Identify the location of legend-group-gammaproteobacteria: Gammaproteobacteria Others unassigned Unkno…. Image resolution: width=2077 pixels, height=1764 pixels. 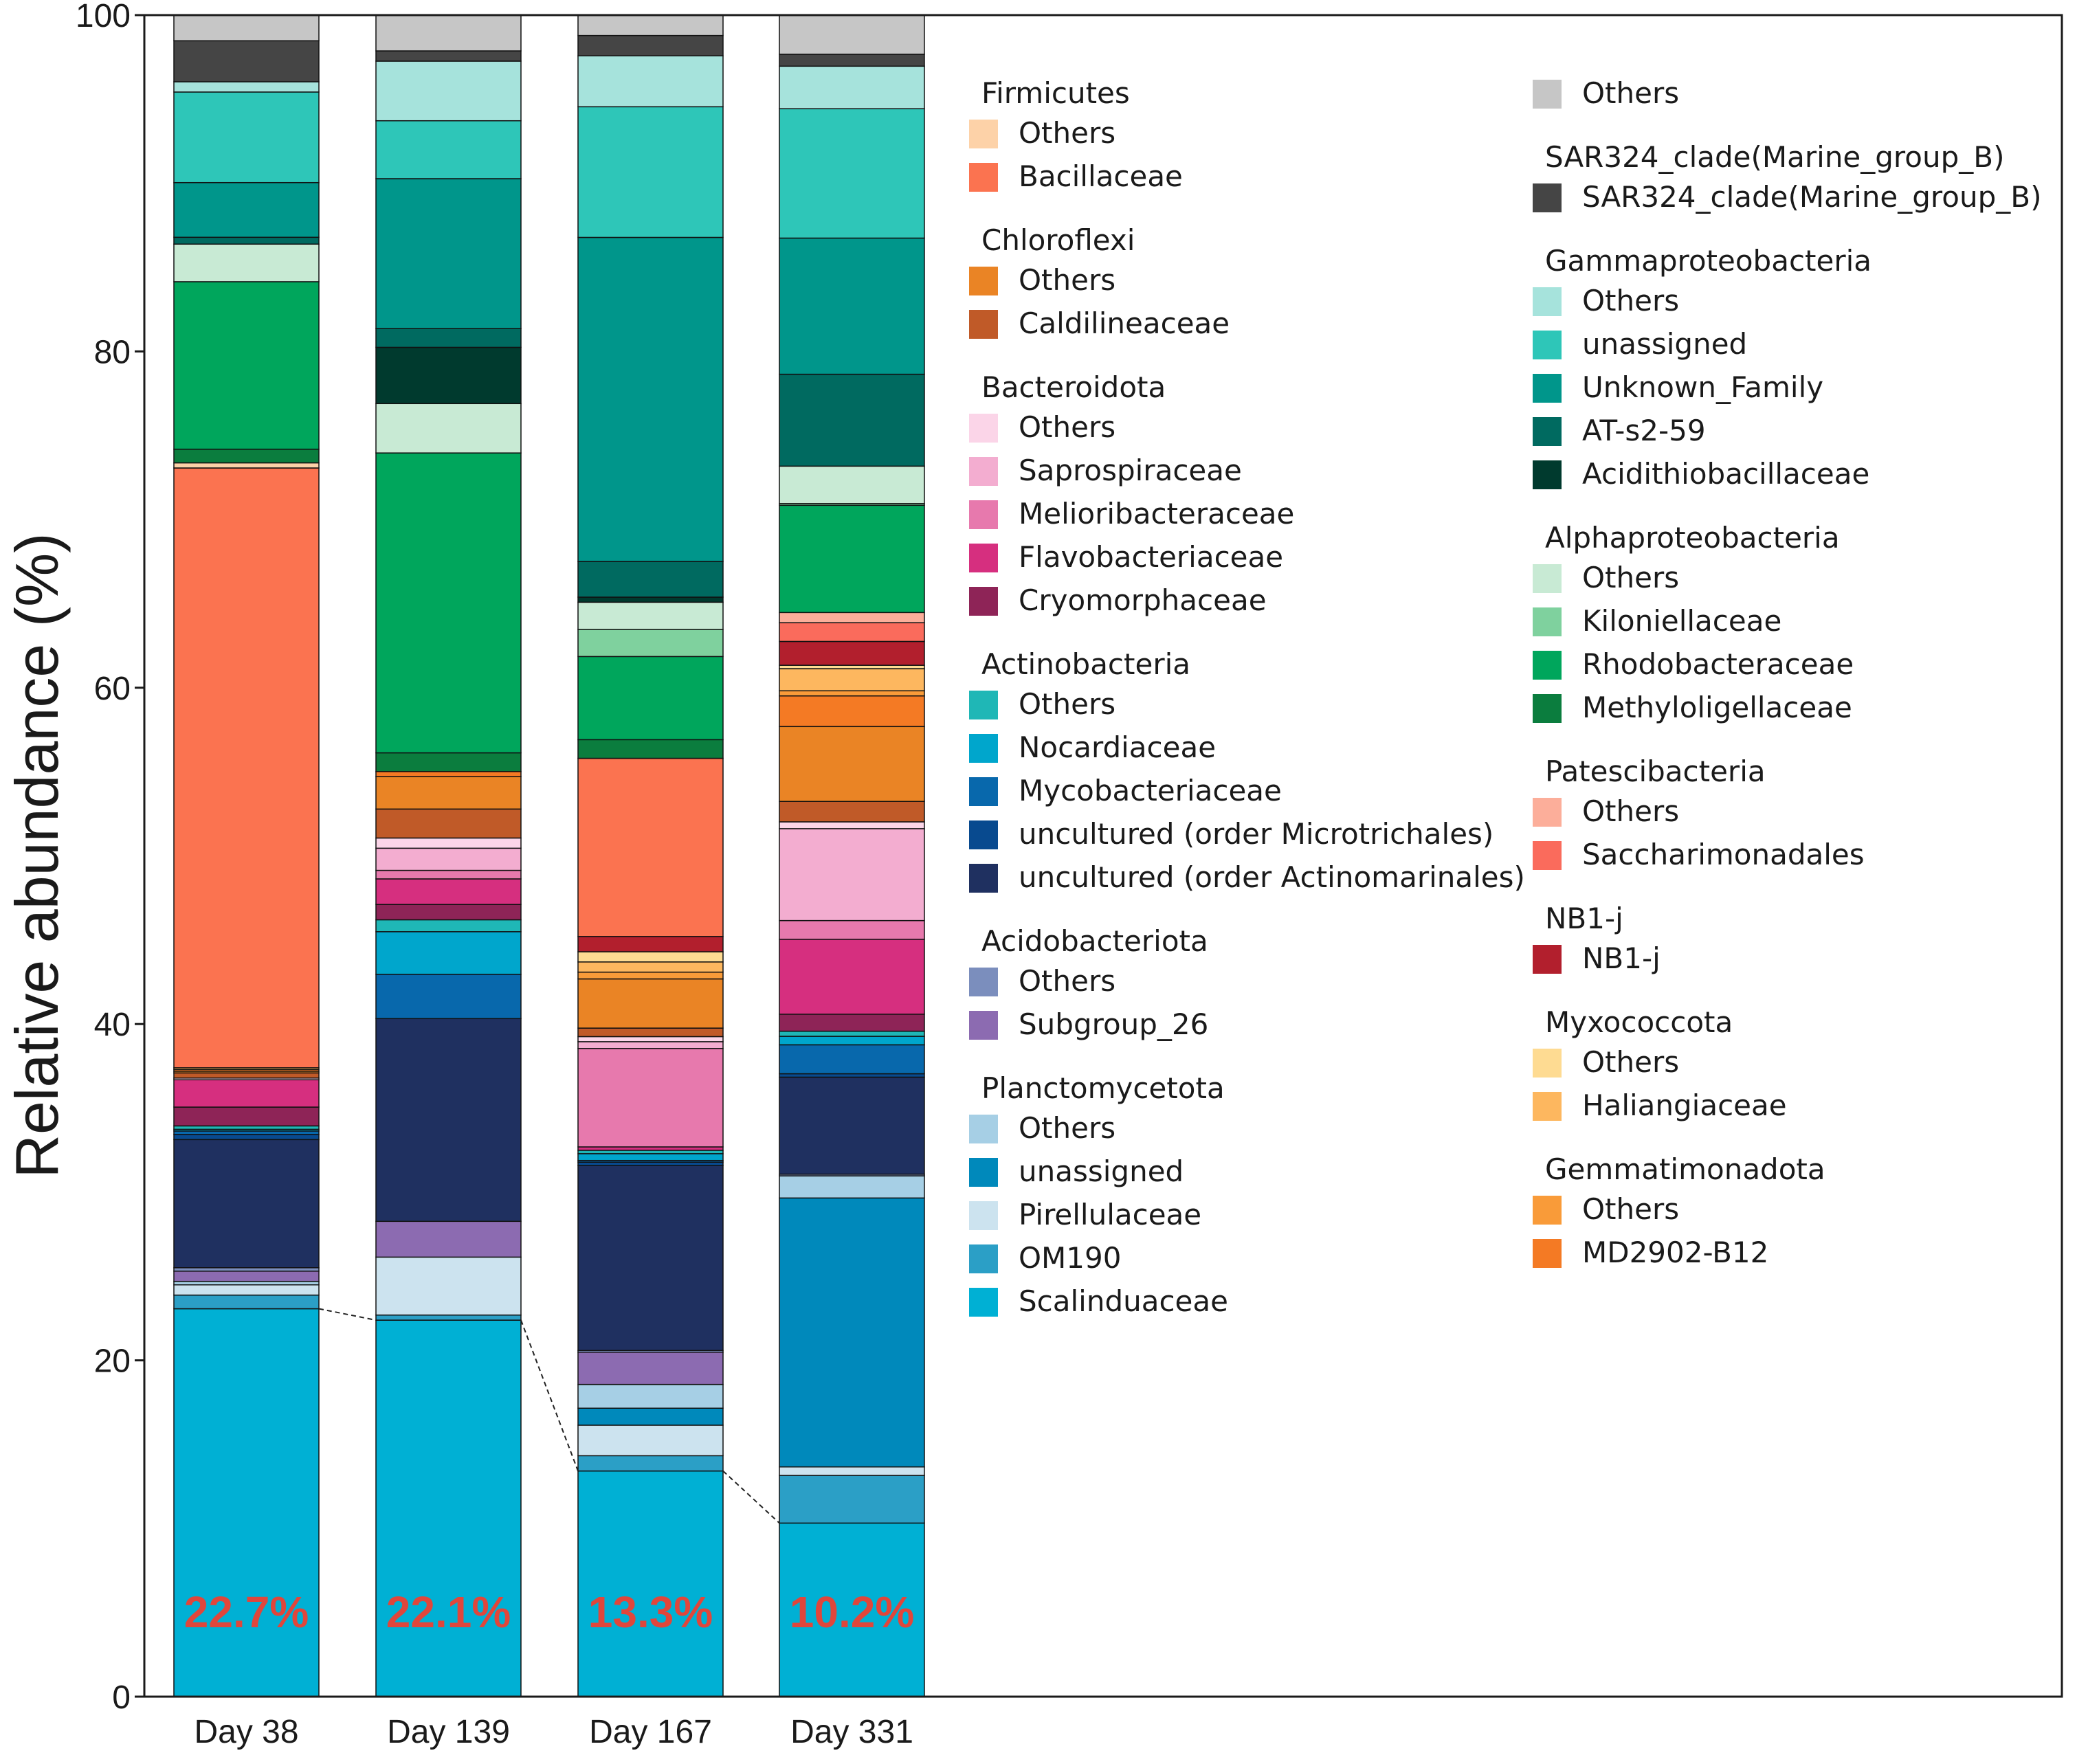
(1702, 367).